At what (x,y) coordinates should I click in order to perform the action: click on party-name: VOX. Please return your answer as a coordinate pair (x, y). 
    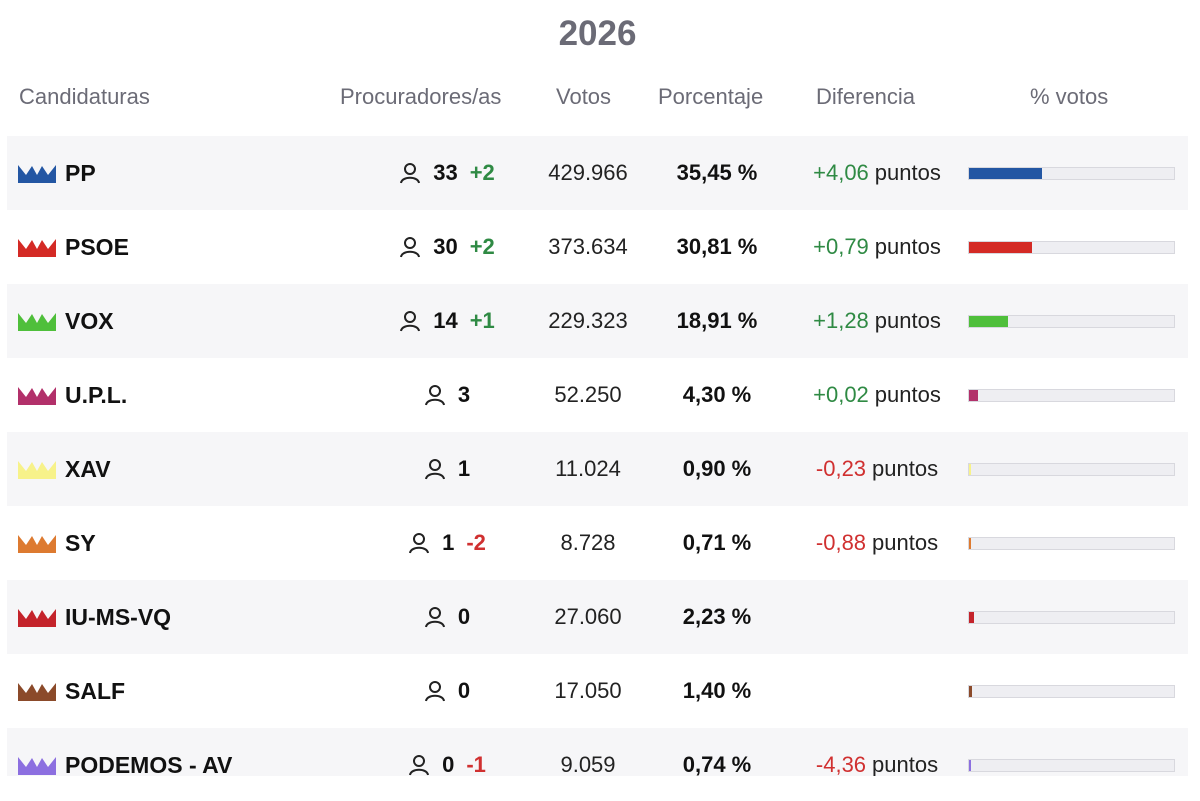
    Looking at the image, I should click on (89, 320).